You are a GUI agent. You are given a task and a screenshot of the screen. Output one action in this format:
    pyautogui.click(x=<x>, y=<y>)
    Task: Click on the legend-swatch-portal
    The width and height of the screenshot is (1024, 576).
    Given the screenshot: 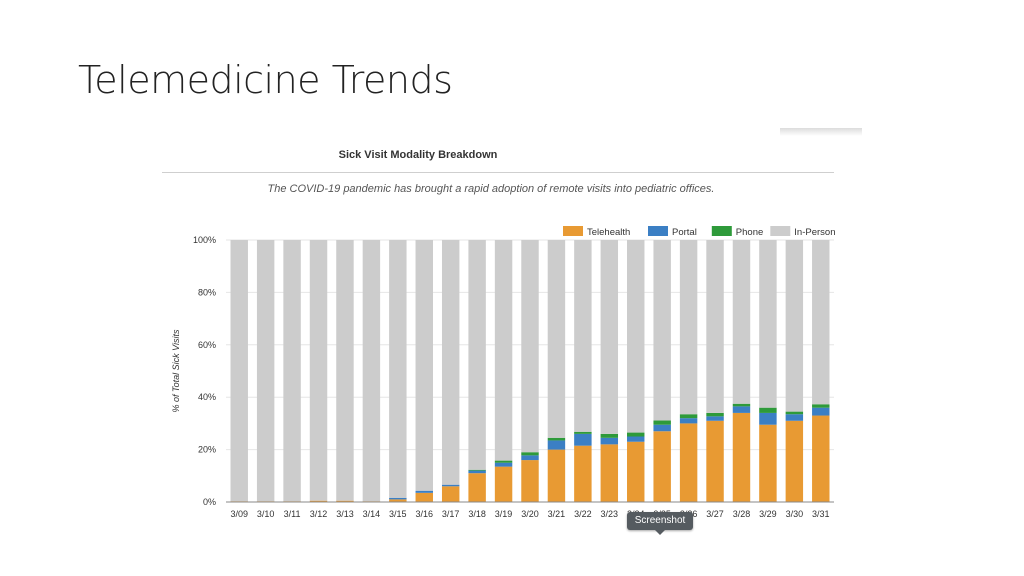 What is the action you would take?
    pyautogui.click(x=658, y=231)
    